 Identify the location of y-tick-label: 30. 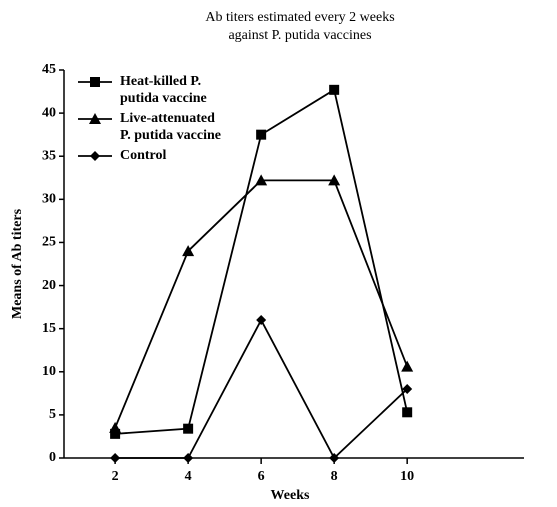
(49, 199).